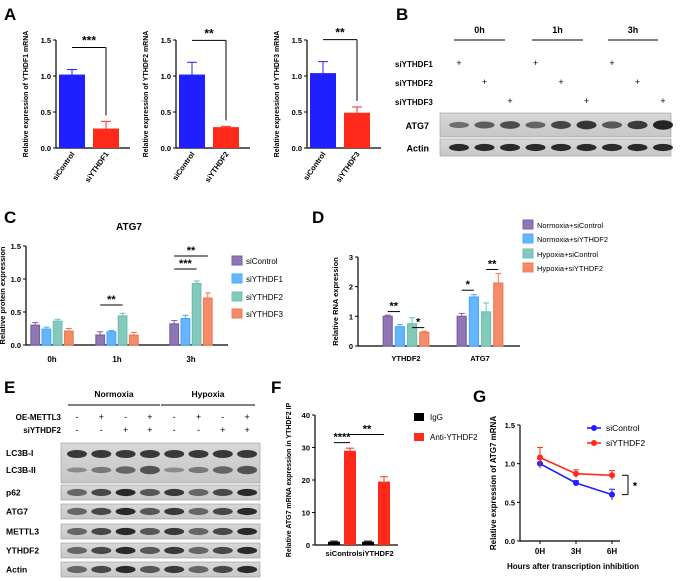 The width and height of the screenshot is (685, 581). Describe the element at coordinates (146, 94) in the screenshot. I see `A2-y-label: Relative expression of YTHDF2 mRNA` at that location.